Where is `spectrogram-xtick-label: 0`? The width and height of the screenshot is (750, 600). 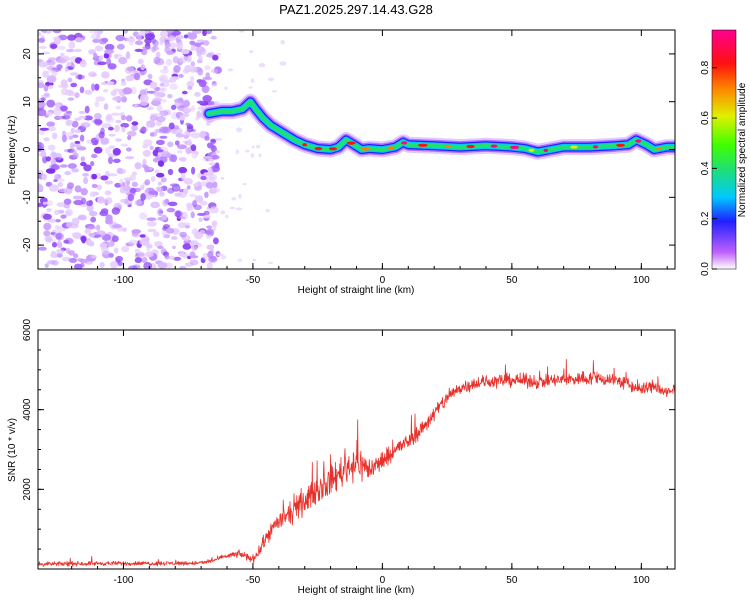 spectrogram-xtick-label: 0 is located at coordinates (383, 280).